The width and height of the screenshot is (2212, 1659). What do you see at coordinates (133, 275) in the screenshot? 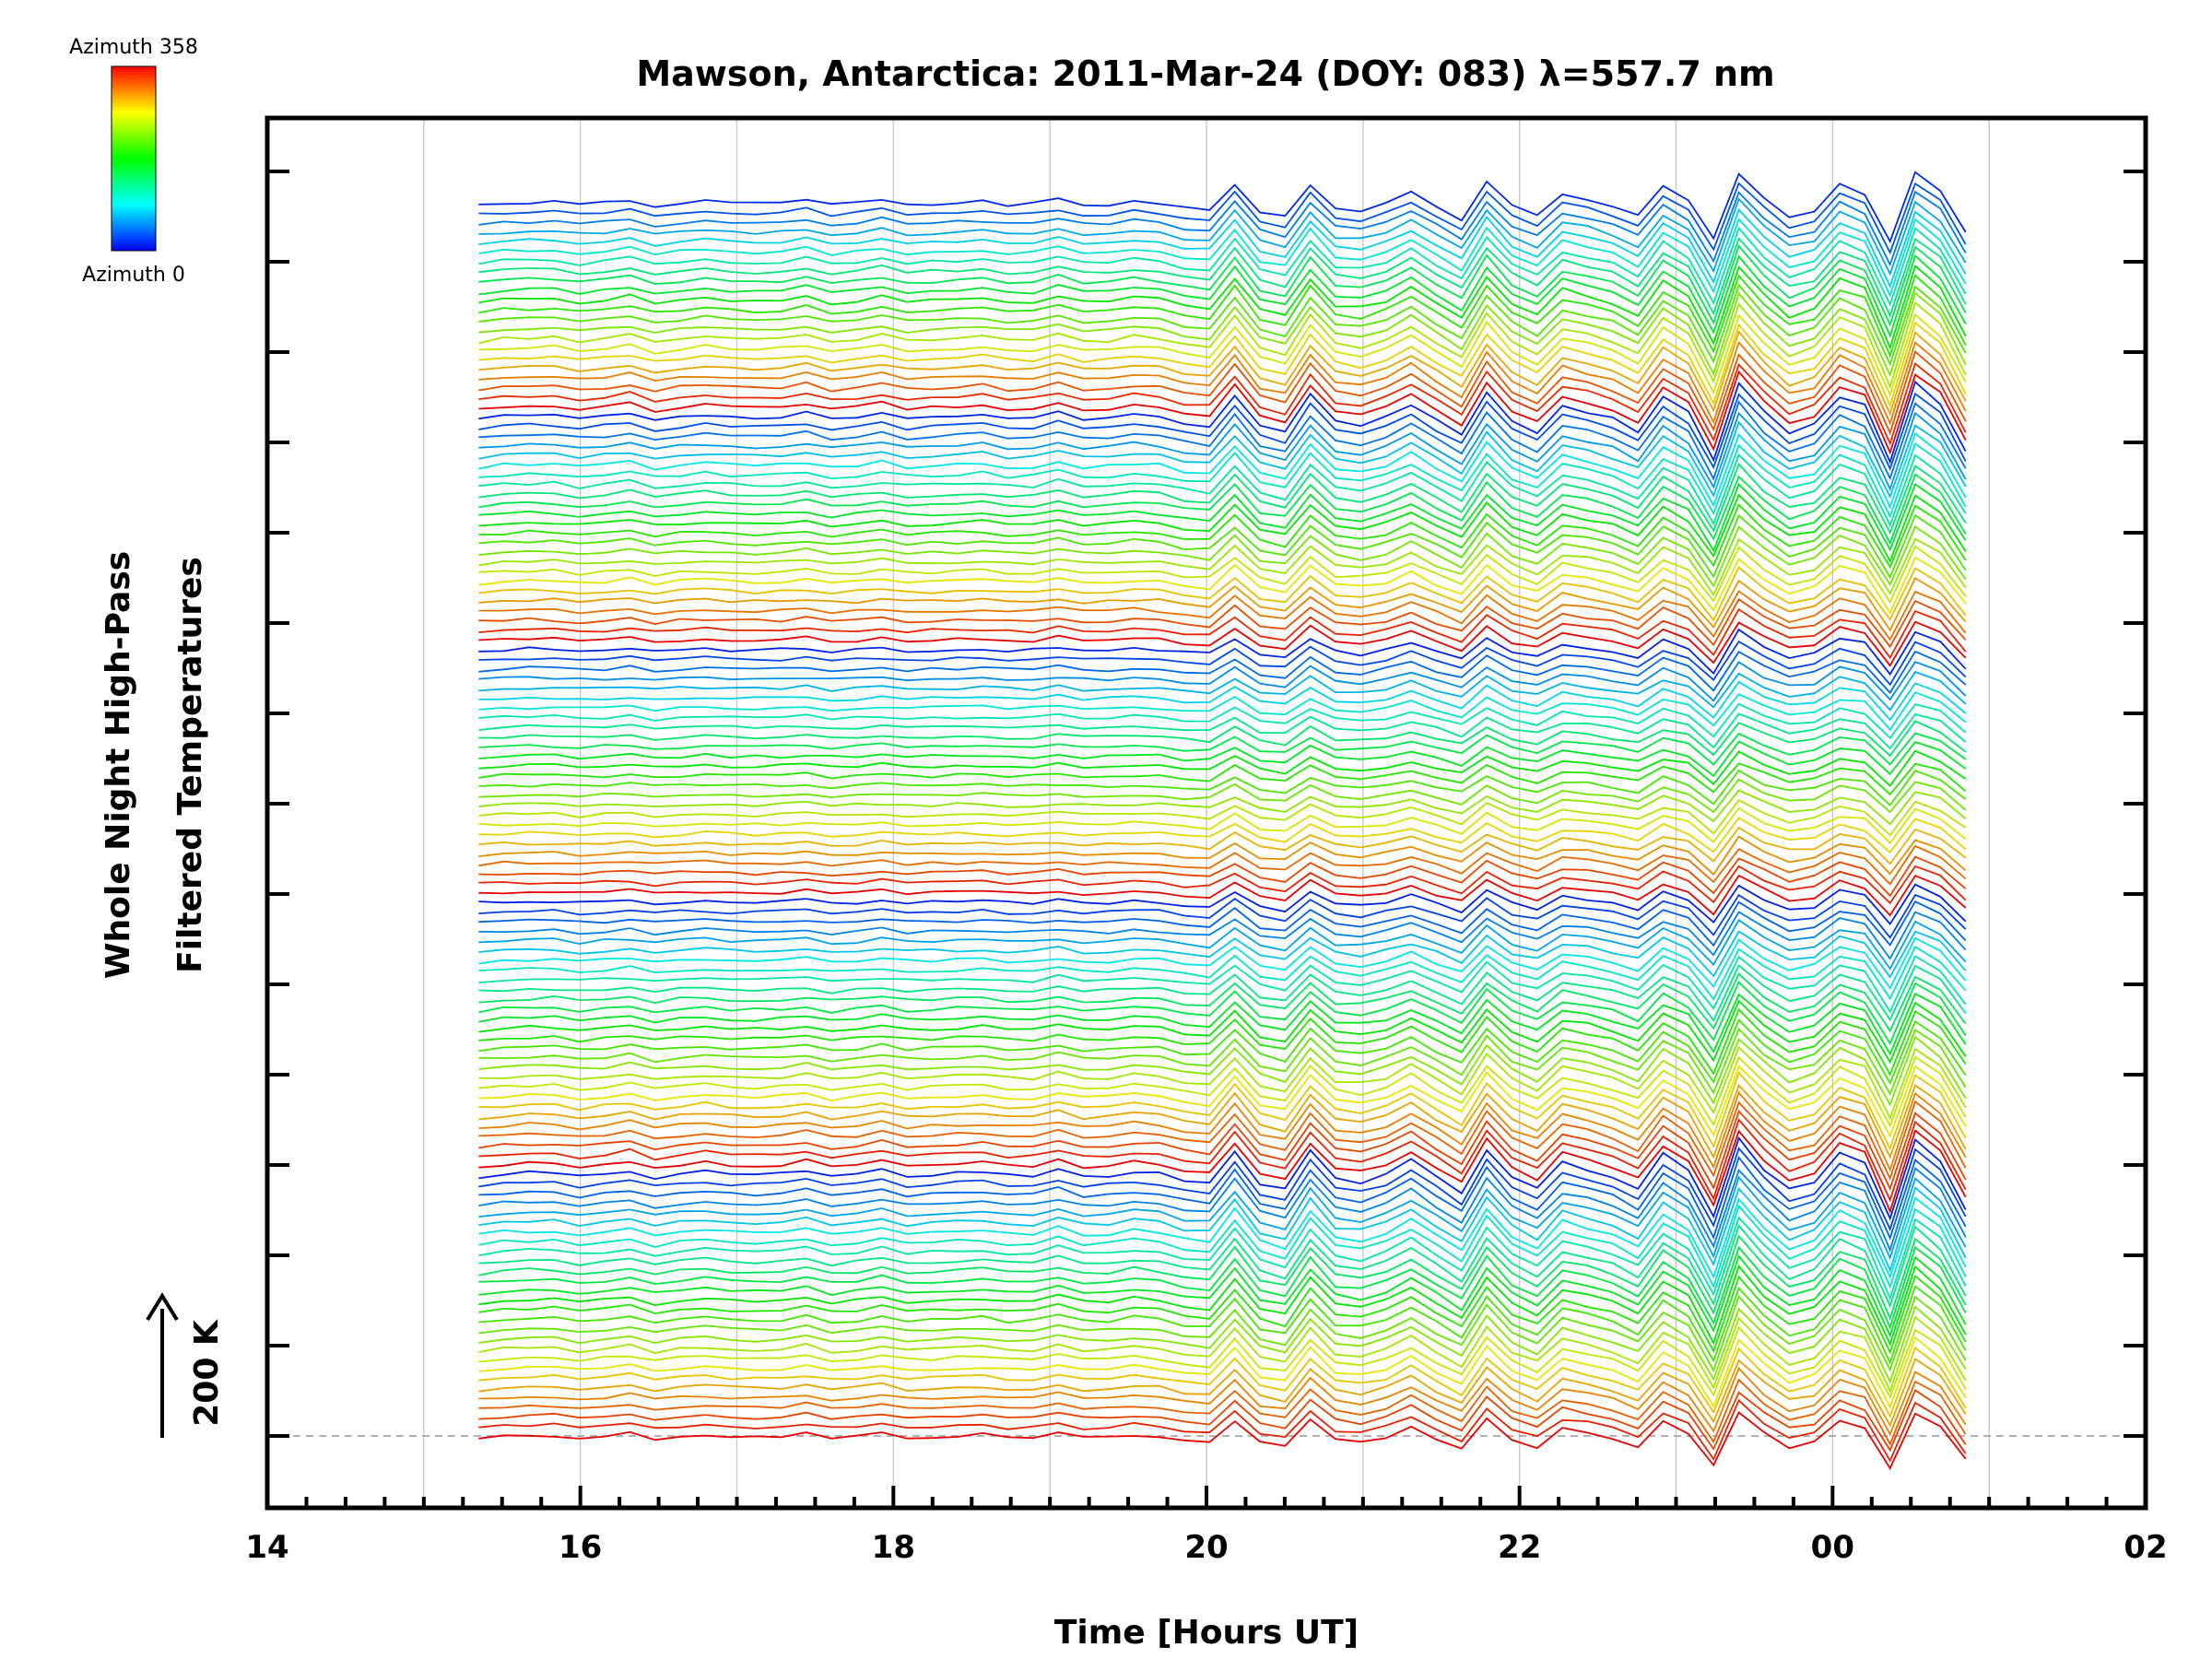
I see `colorbar-bottom-label: Azimuth 0` at bounding box center [133, 275].